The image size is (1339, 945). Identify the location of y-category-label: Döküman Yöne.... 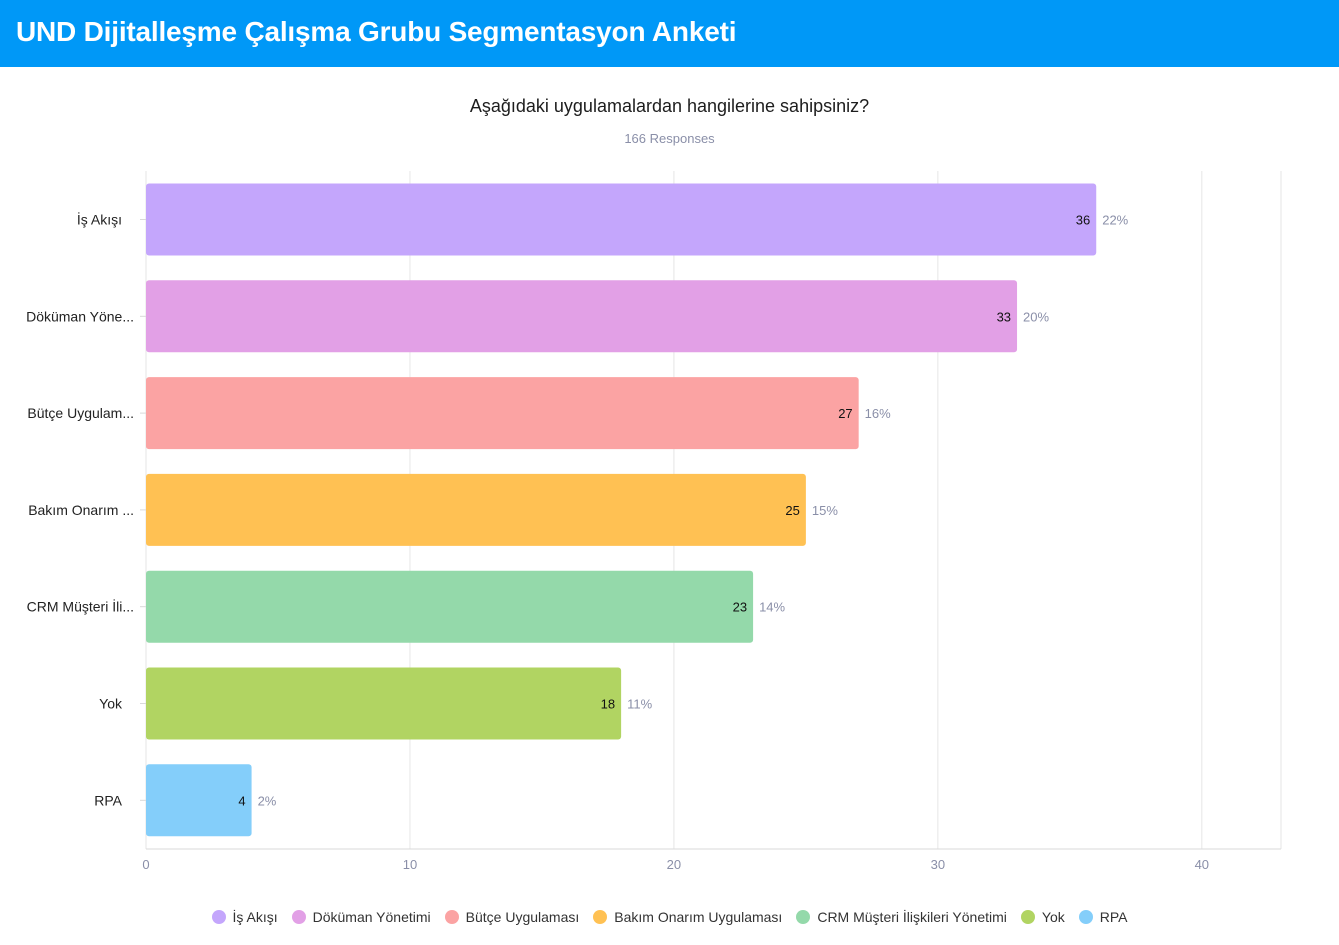
(80, 316).